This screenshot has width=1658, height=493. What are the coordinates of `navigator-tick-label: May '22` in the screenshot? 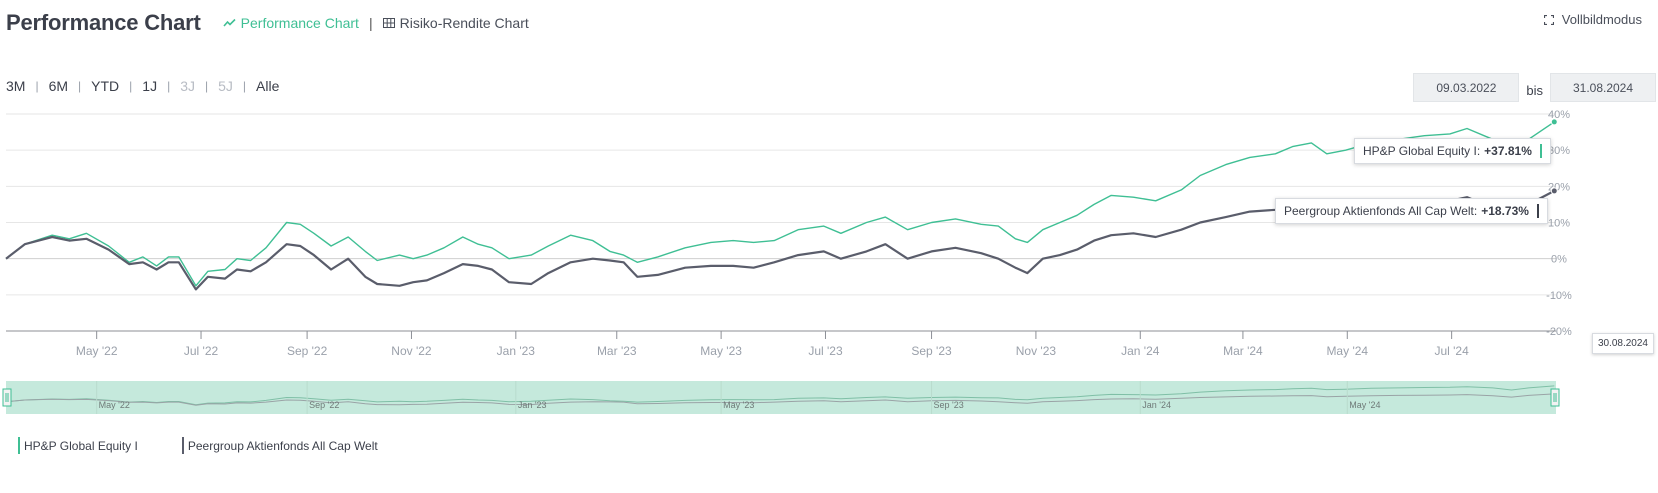 It's located at (114, 405).